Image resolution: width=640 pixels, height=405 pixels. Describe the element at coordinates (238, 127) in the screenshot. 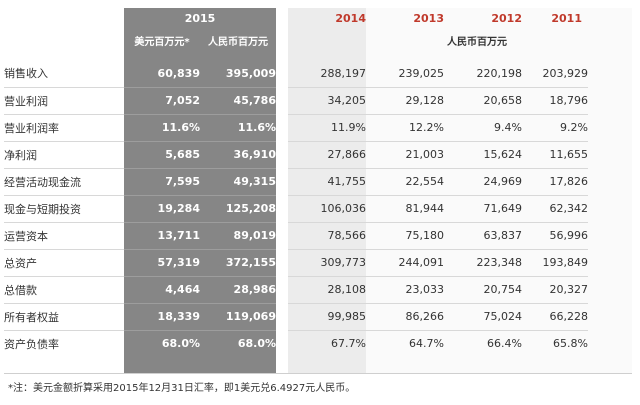

I see `value-2015-rmb: 11.6%` at that location.